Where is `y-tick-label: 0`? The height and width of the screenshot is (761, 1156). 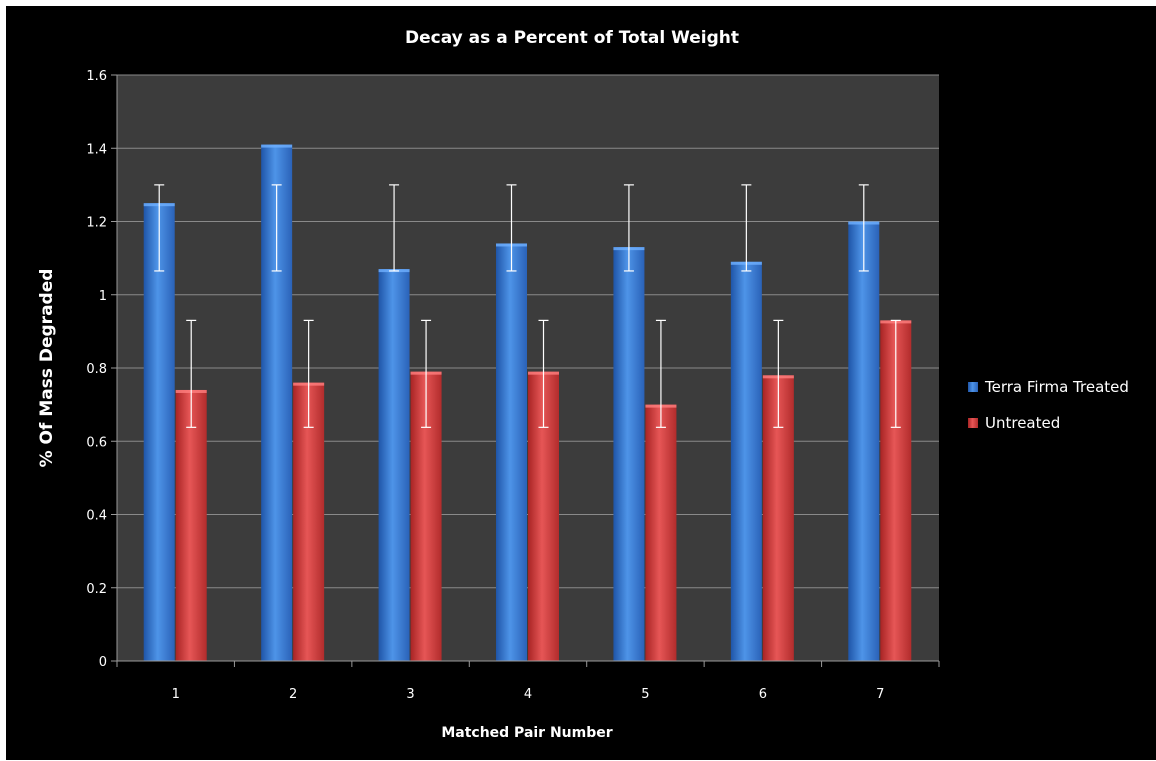 y-tick-label: 0 is located at coordinates (103, 662).